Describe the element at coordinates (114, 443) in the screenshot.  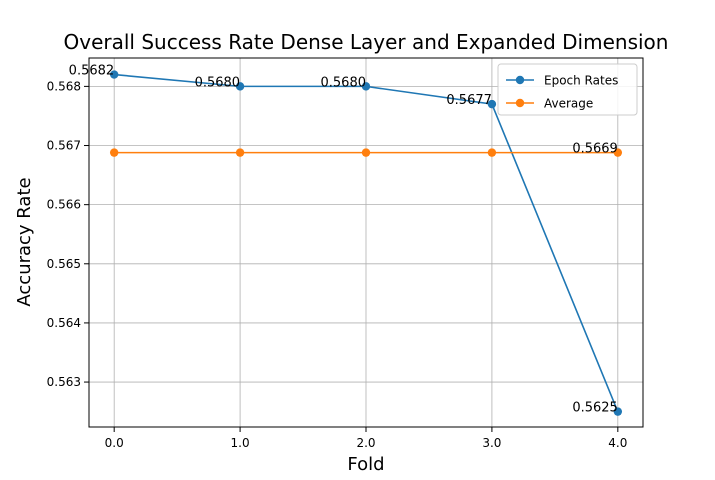
I see `x-tick-label: 0.0` at that location.